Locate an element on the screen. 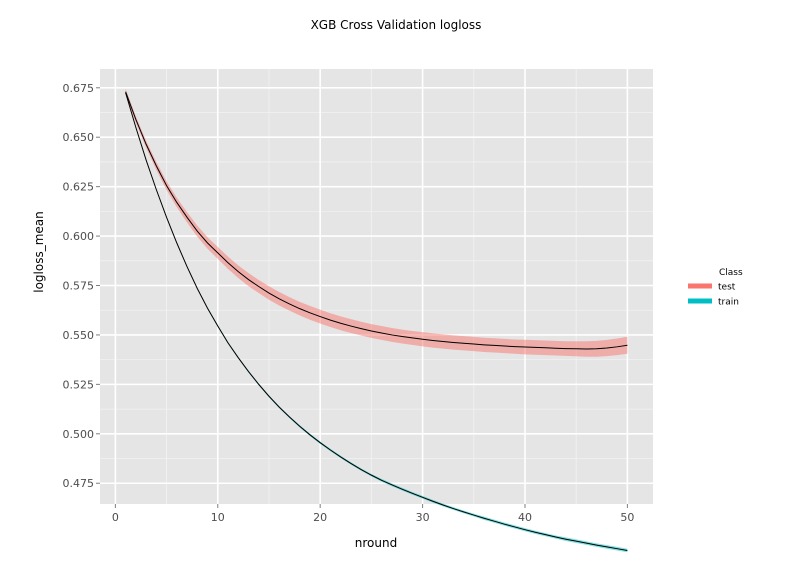 The height and width of the screenshot is (576, 792). x-tick-label: 20 is located at coordinates (320, 517).